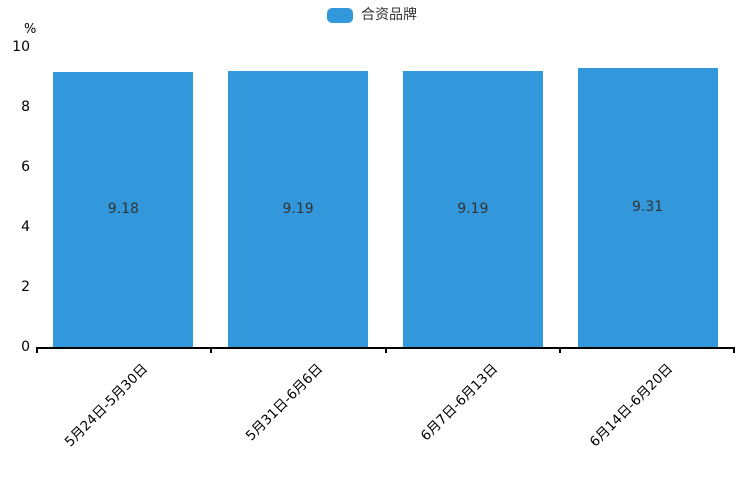  Describe the element at coordinates (25, 107) in the screenshot. I see `y-axis-tick-label: 8` at that location.